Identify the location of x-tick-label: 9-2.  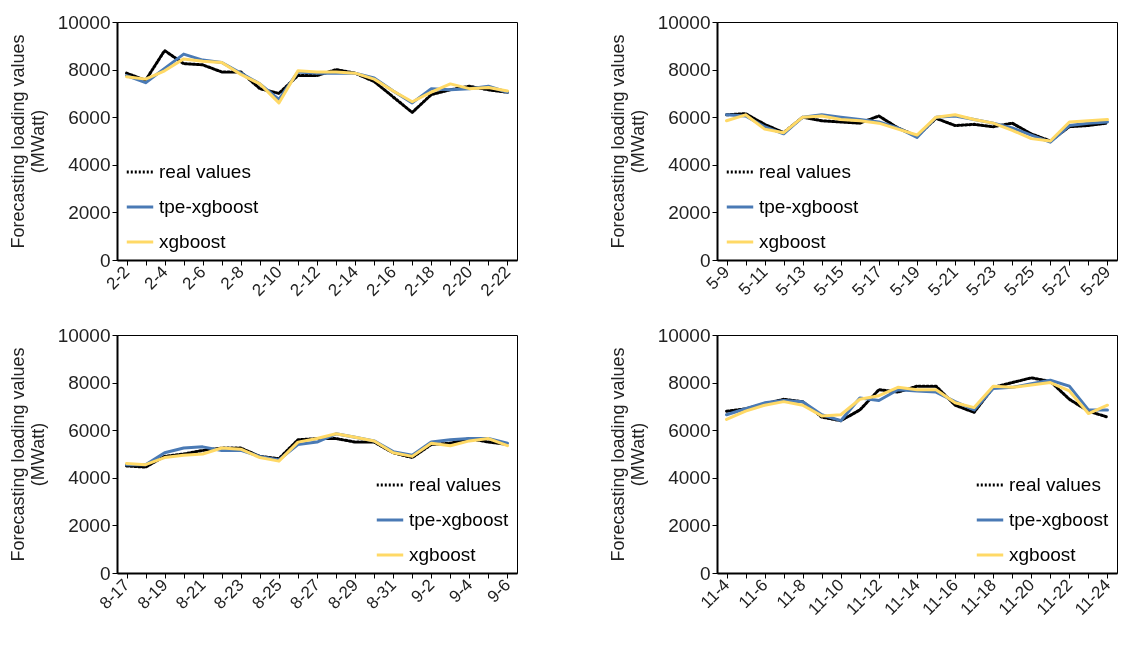
(423, 591).